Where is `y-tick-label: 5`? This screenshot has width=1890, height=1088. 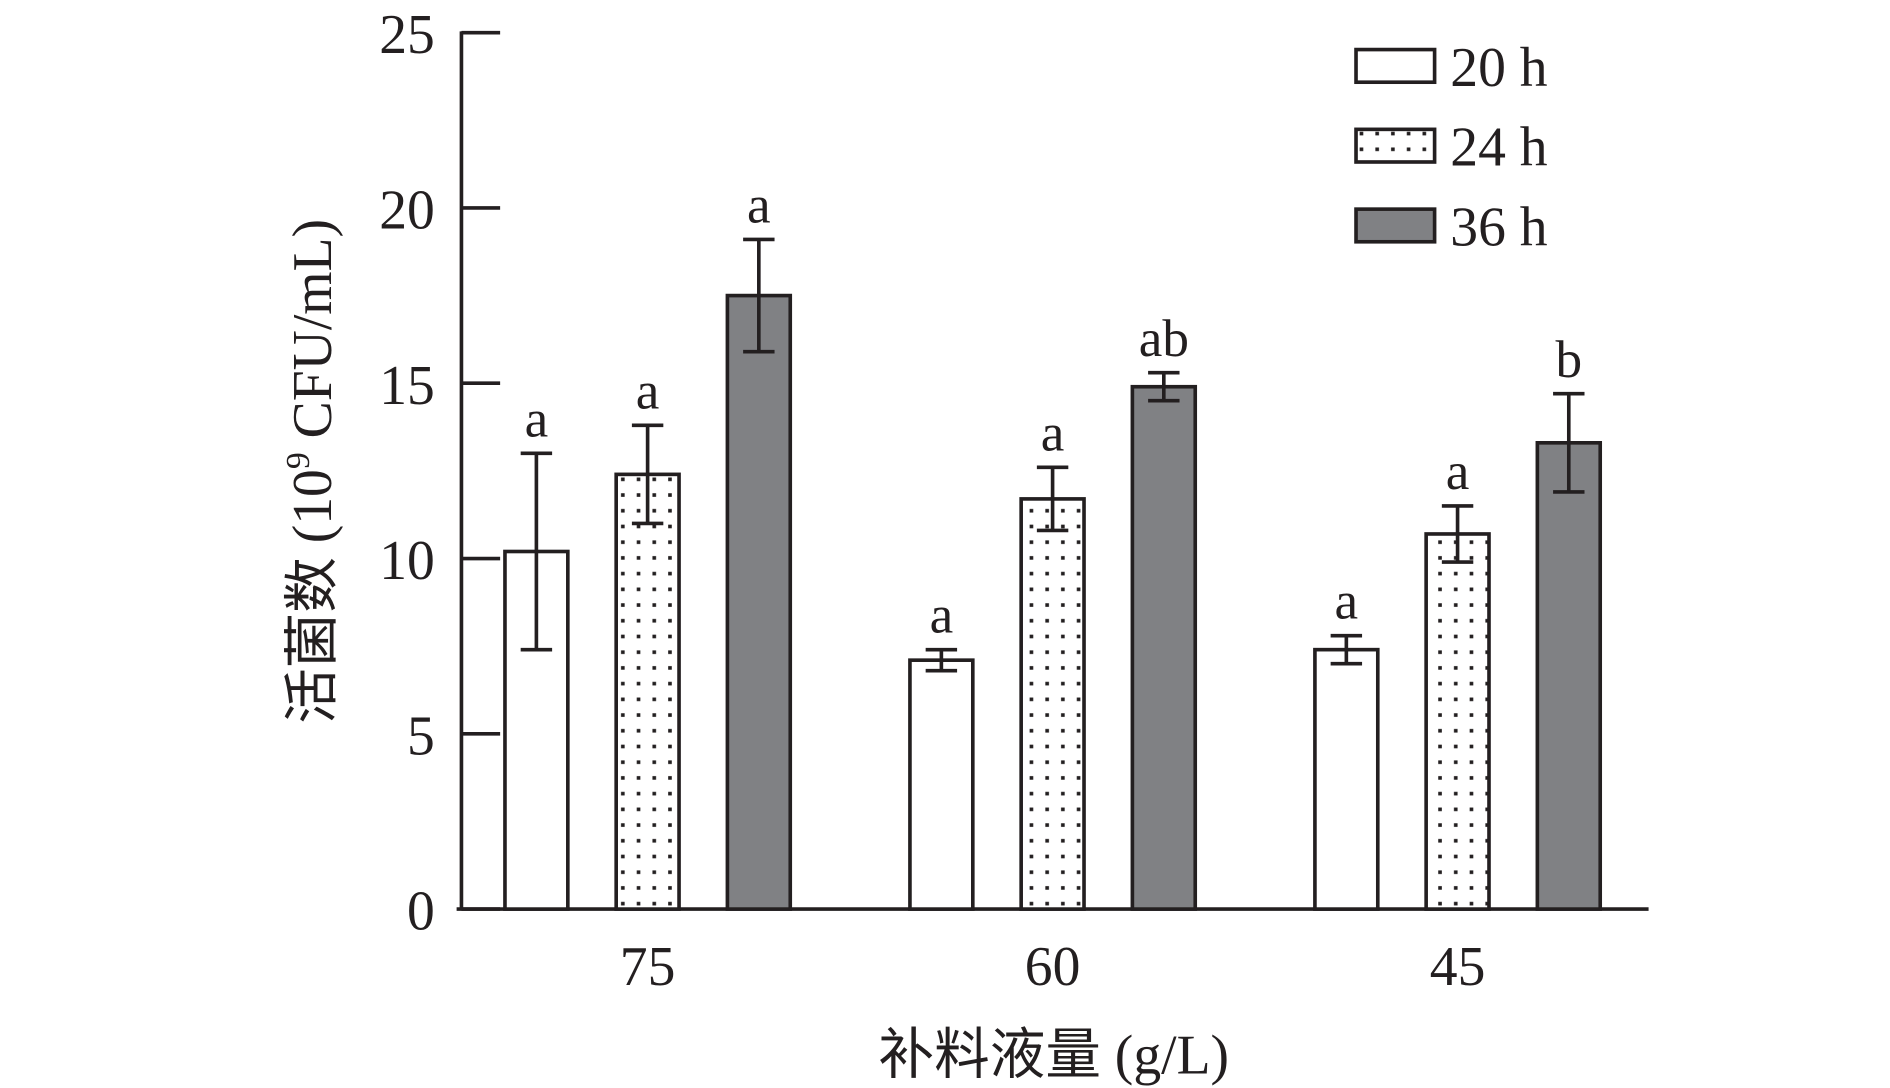
y-tick-label: 5 is located at coordinates (421, 736).